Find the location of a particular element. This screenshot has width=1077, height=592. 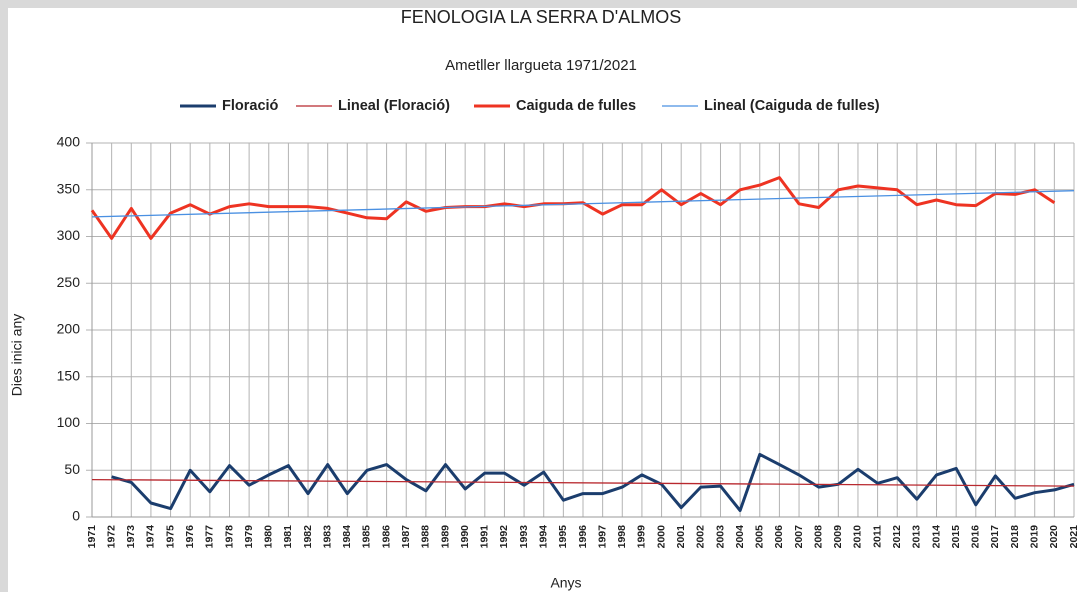

y-tick-label: 250 is located at coordinates (69, 282).